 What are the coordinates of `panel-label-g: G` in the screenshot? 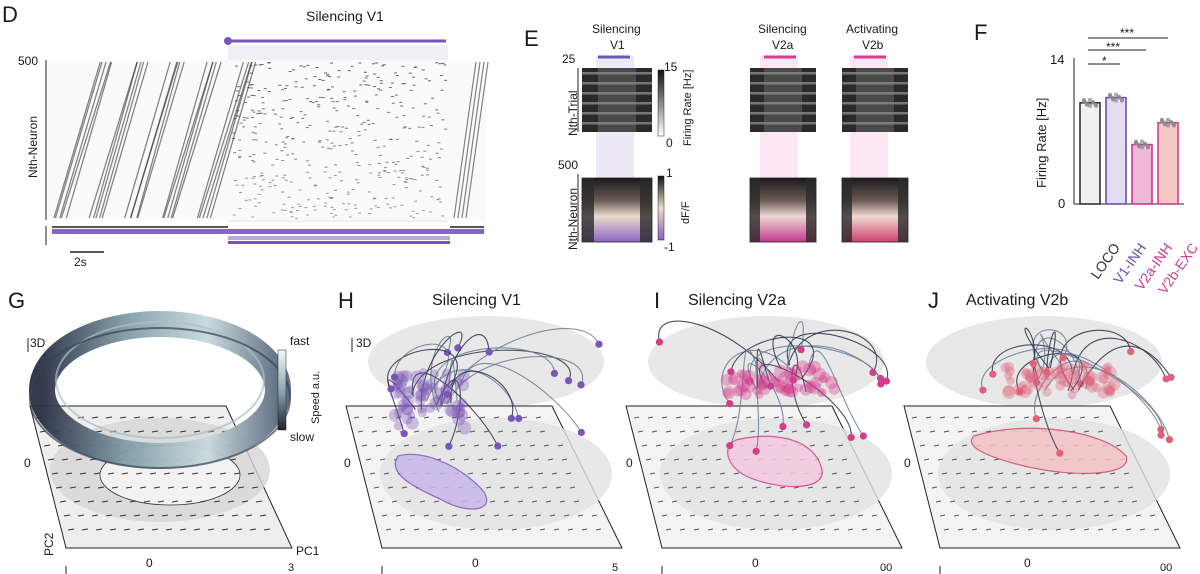 It's located at (17, 300).